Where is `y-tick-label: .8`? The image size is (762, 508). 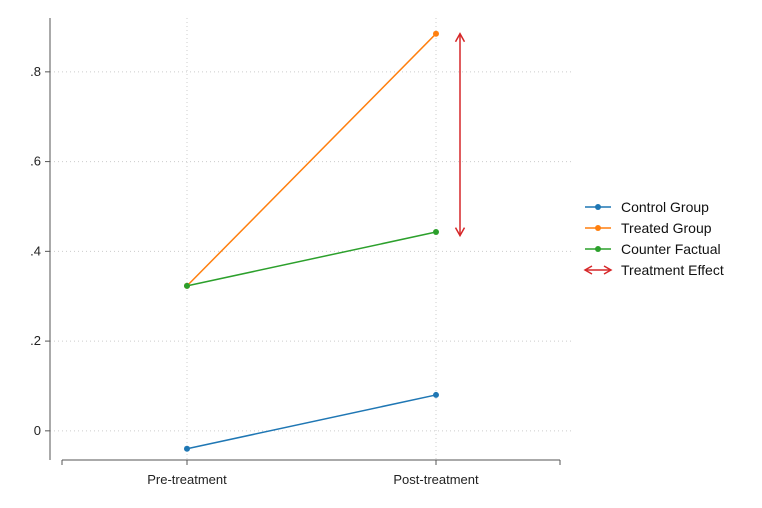 y-tick-label: .8 is located at coordinates (35, 71).